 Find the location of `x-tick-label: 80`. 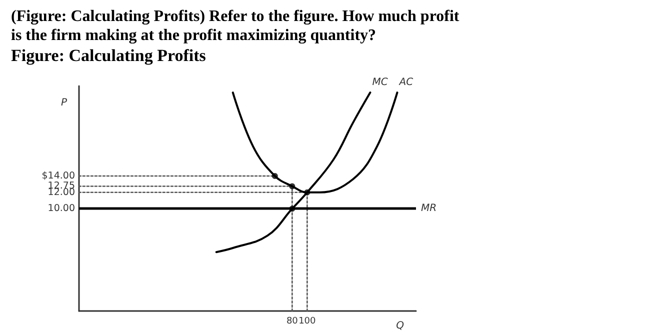

x-tick-label: 80 is located at coordinates (292, 321).